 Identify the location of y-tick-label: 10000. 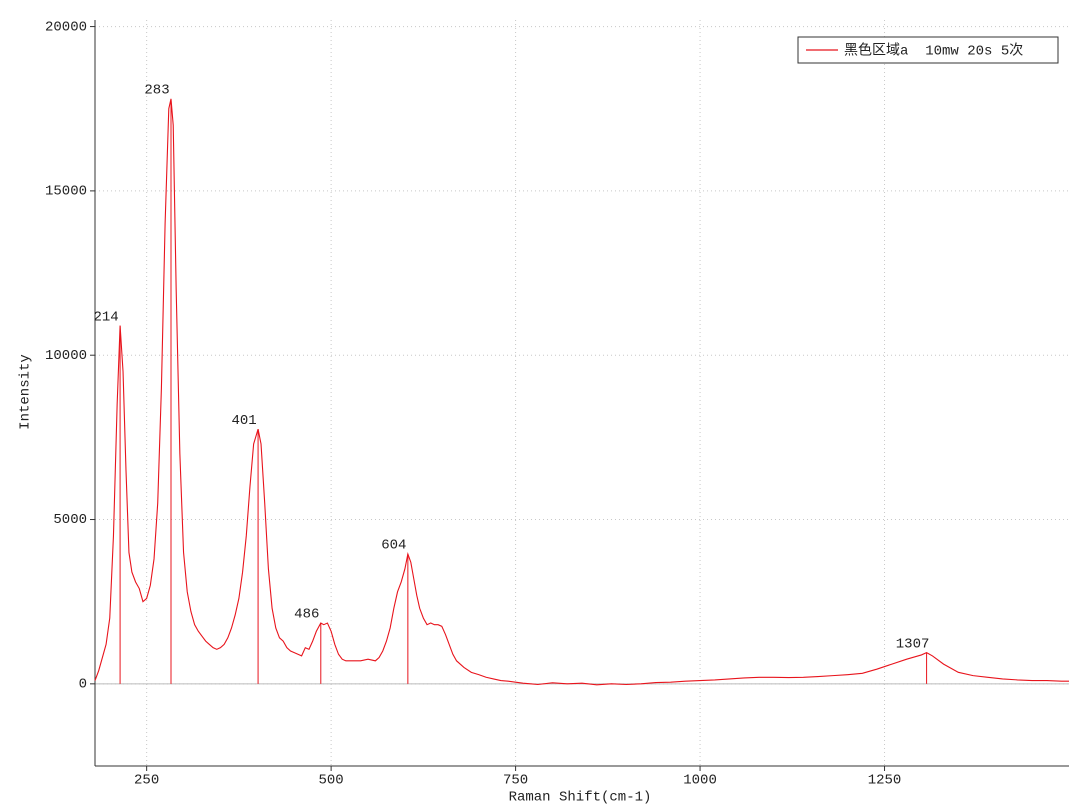
(66, 356).